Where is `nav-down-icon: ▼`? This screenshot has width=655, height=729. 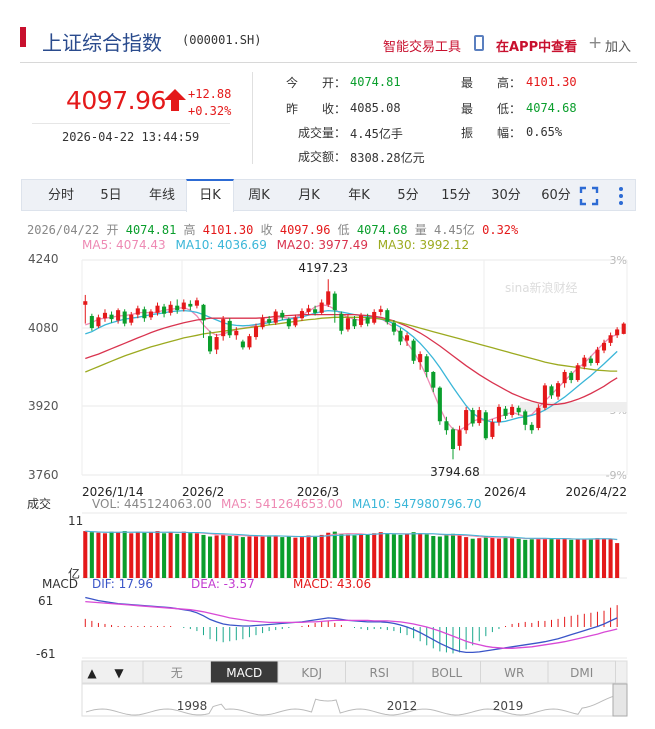 nav-down-icon: ▼ is located at coordinates (119, 673).